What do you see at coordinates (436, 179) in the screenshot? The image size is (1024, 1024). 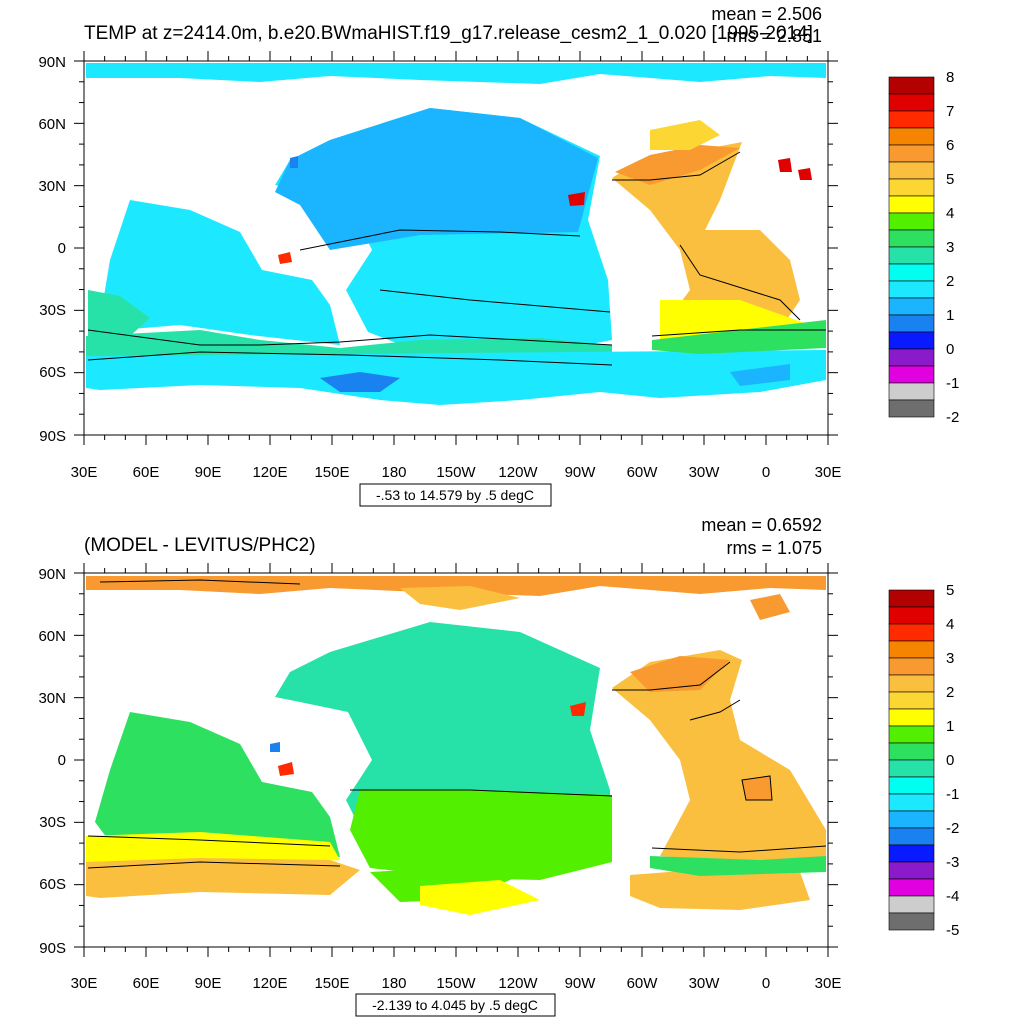 I see `p1-pacific-north` at bounding box center [436, 179].